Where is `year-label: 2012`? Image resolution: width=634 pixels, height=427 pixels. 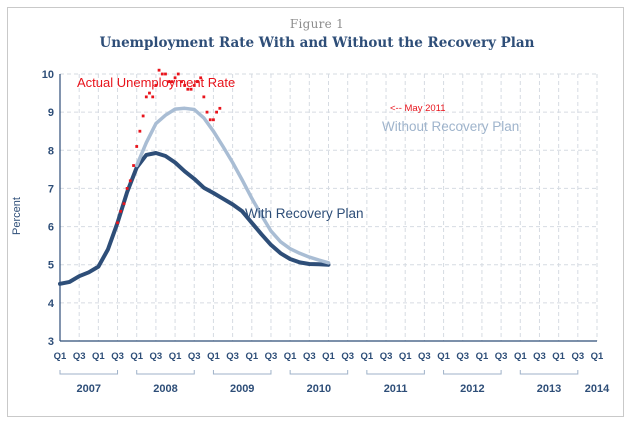 year-label: 2012 is located at coordinates (472, 389).